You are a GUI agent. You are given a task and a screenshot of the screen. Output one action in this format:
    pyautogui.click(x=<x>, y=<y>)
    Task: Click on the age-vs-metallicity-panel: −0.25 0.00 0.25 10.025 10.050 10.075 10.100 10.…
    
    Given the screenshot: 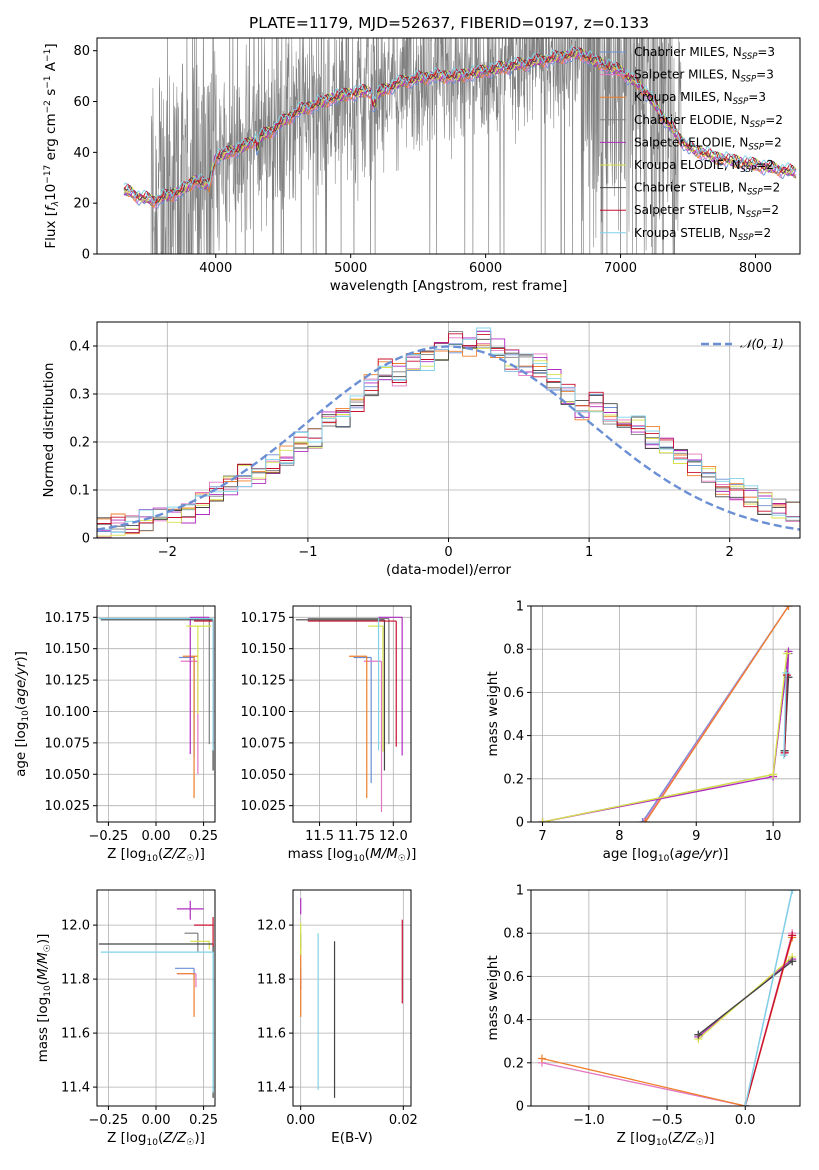 What is the action you would take?
    pyautogui.click(x=115, y=734)
    